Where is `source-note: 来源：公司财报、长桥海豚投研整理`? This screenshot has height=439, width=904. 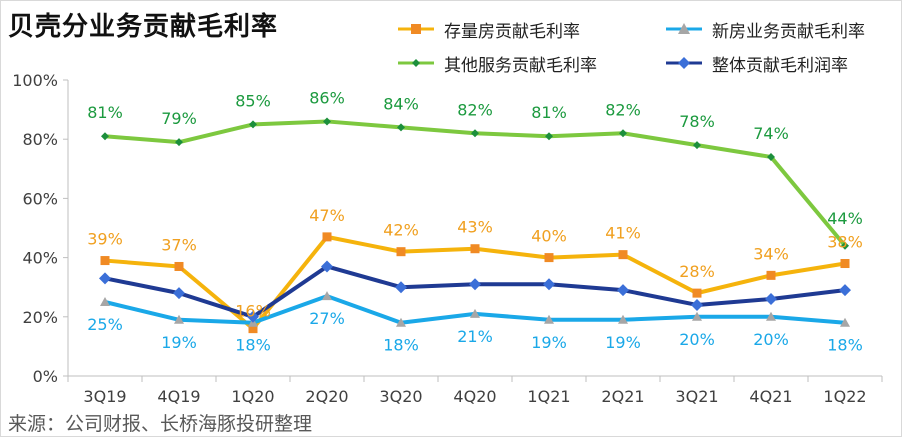
source-note: 来源：公司财报、长桥海豚投研整理 is located at coordinates (160, 424).